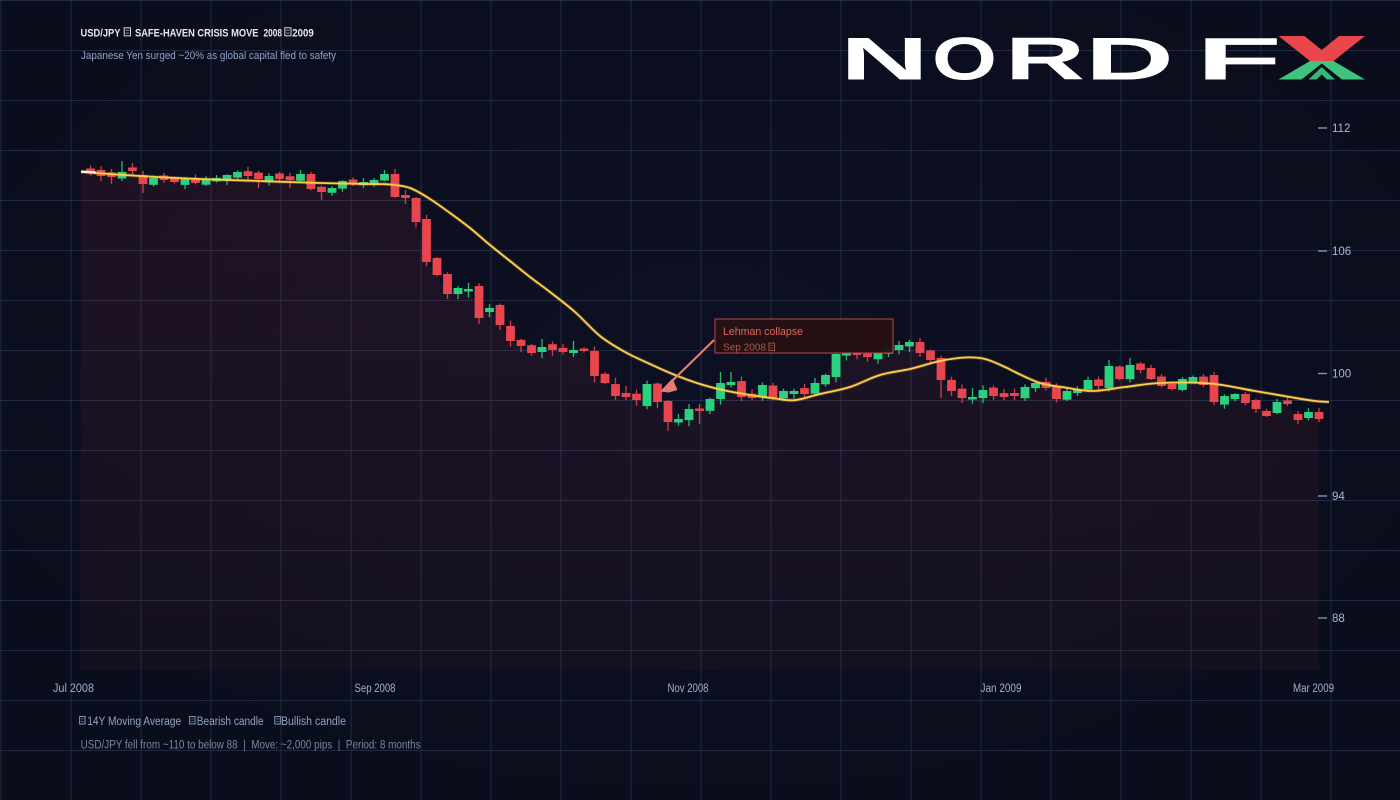 The image size is (1400, 800). I want to click on svg-text: Jul 2008, so click(73, 689).